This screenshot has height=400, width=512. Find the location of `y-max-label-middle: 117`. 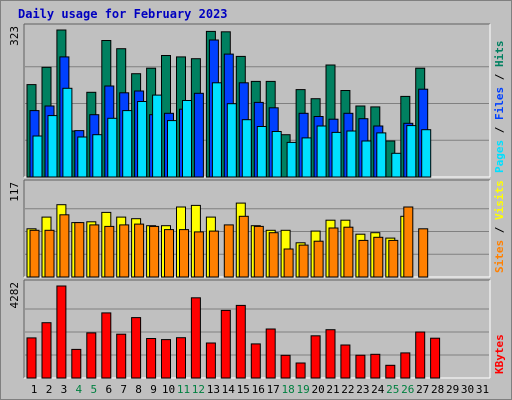

y-max-label-middle: 117 is located at coordinates (14, 192).